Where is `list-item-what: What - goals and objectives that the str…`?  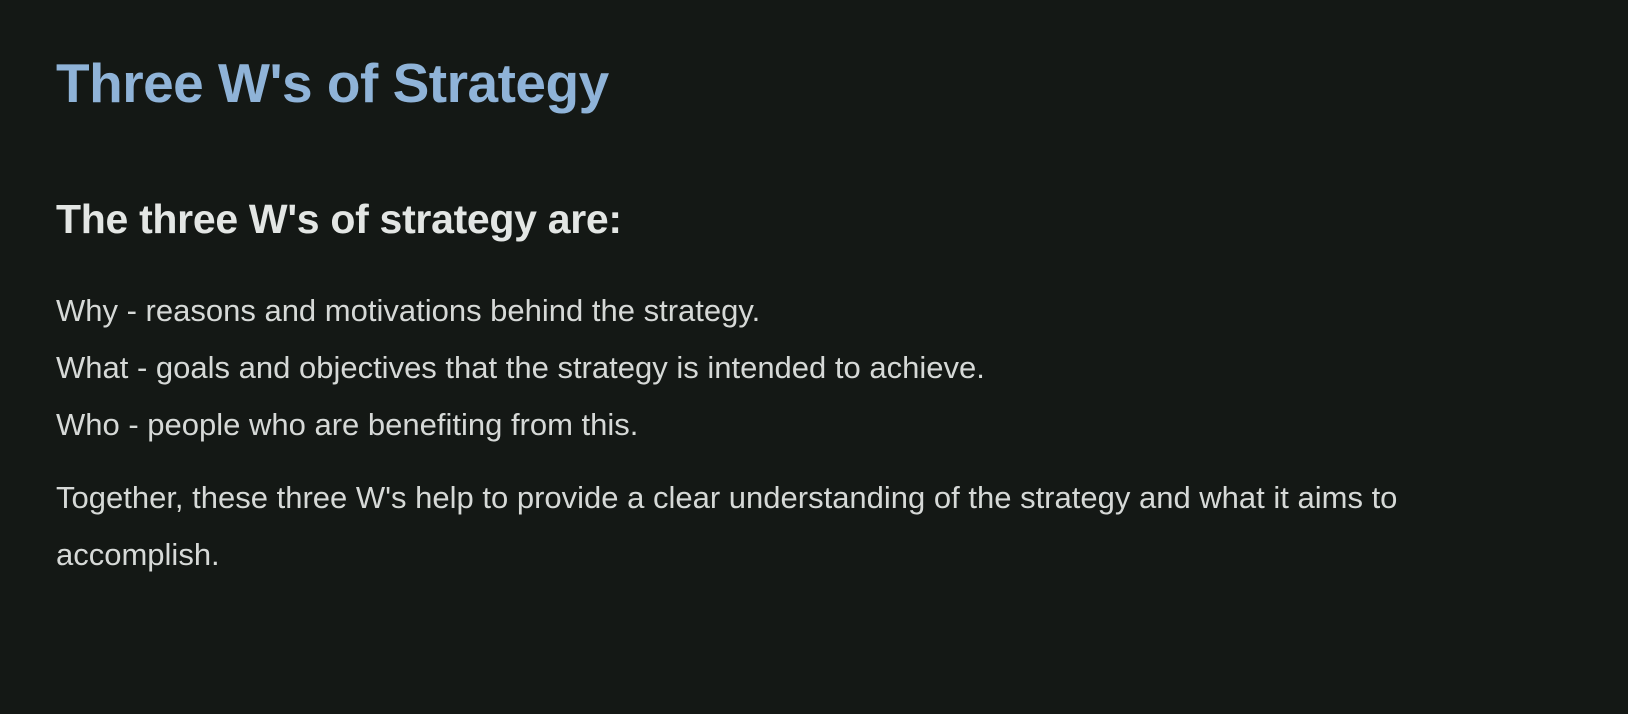 list-item-what: What - goals and objectives that the str… is located at coordinates (520, 367).